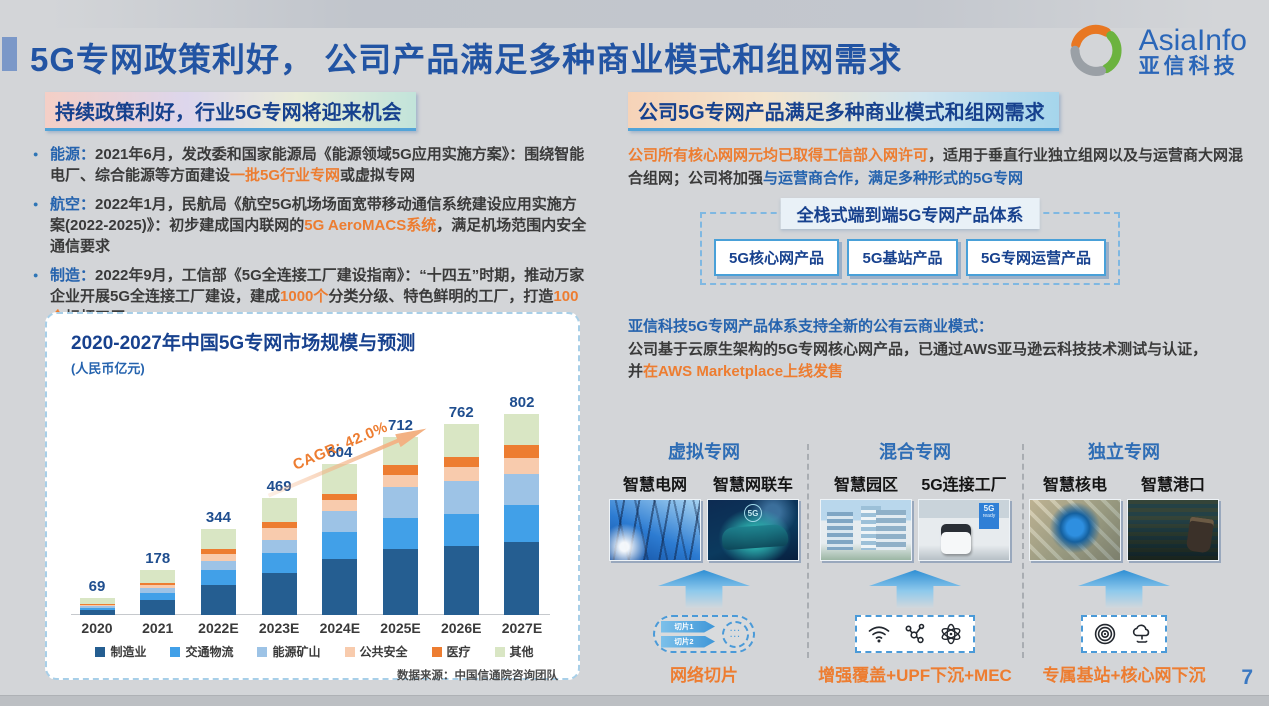 The image size is (1269, 706). I want to click on legend-label: 其他, so click(521, 652).